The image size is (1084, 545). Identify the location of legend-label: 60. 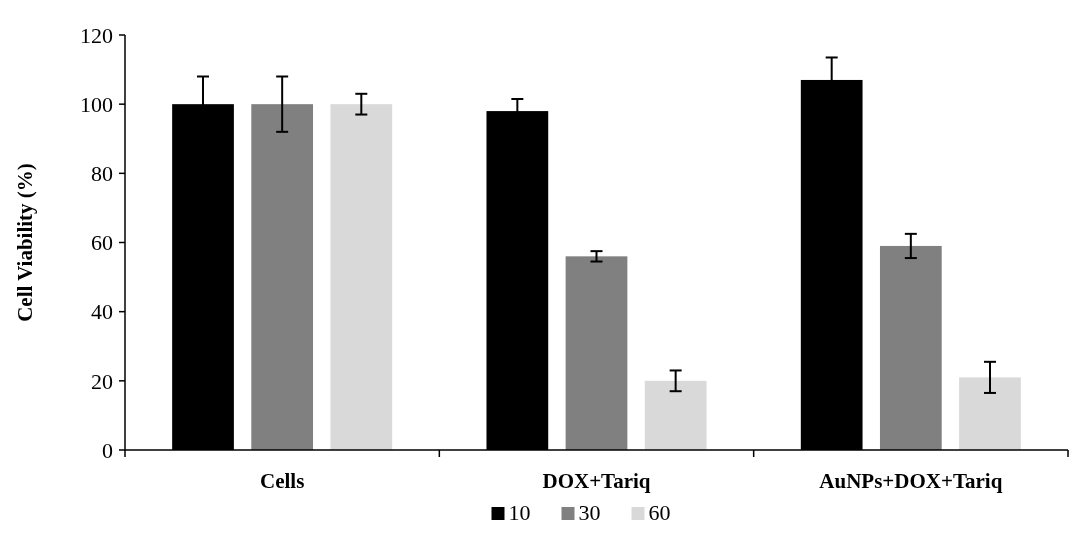
(659, 512).